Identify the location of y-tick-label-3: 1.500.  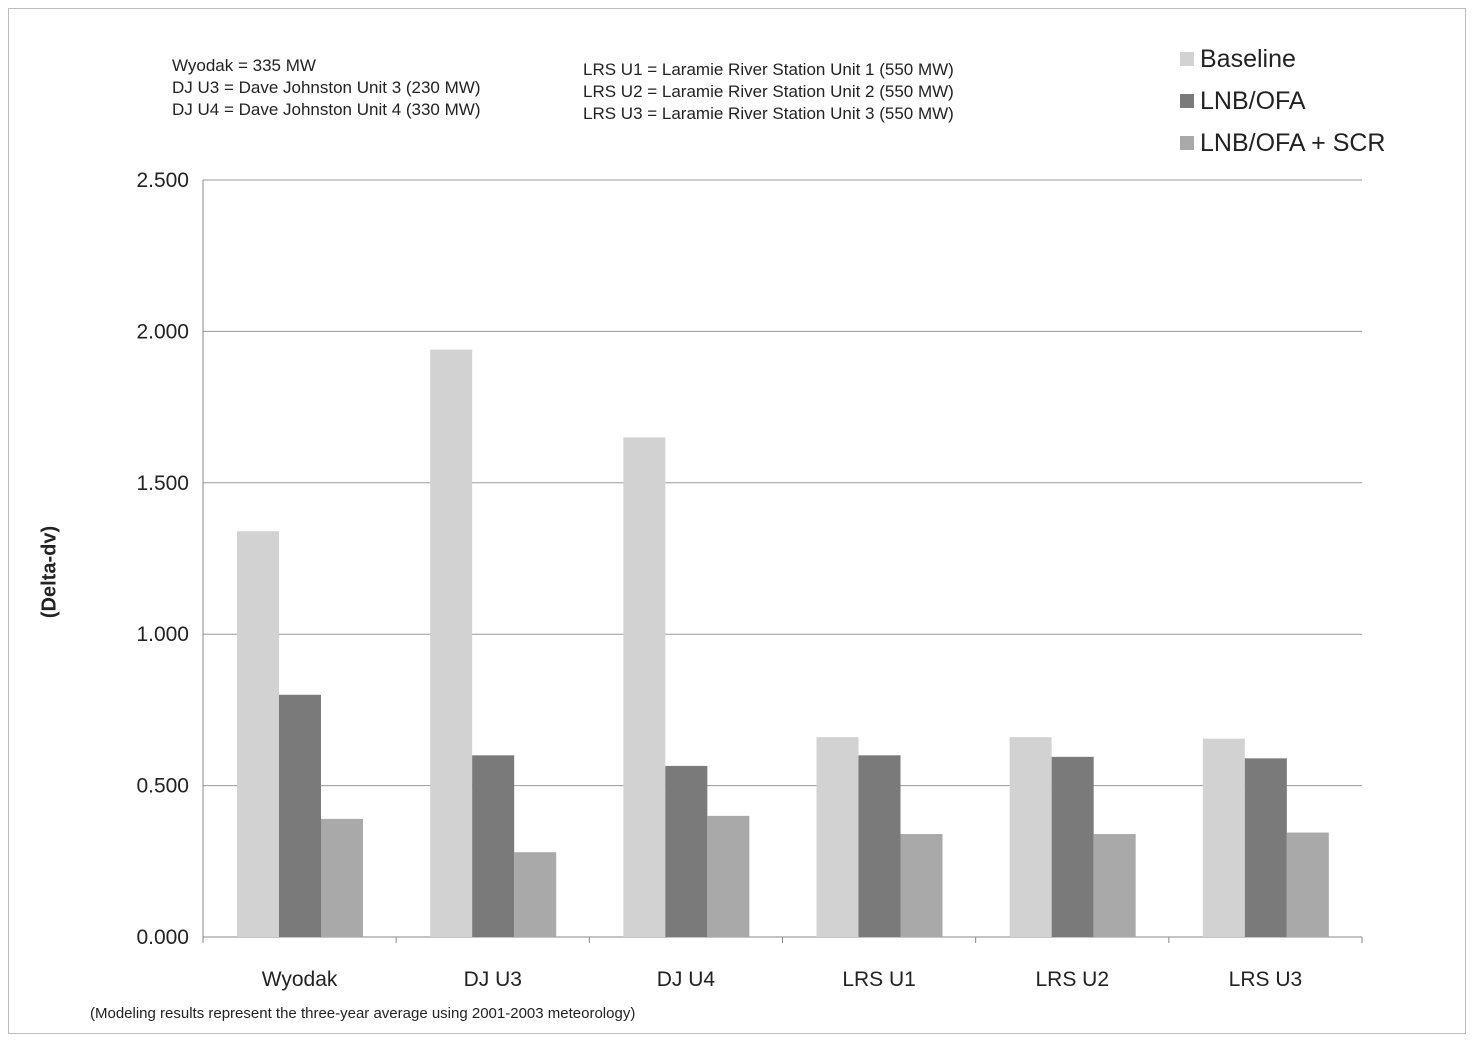
(162, 483).